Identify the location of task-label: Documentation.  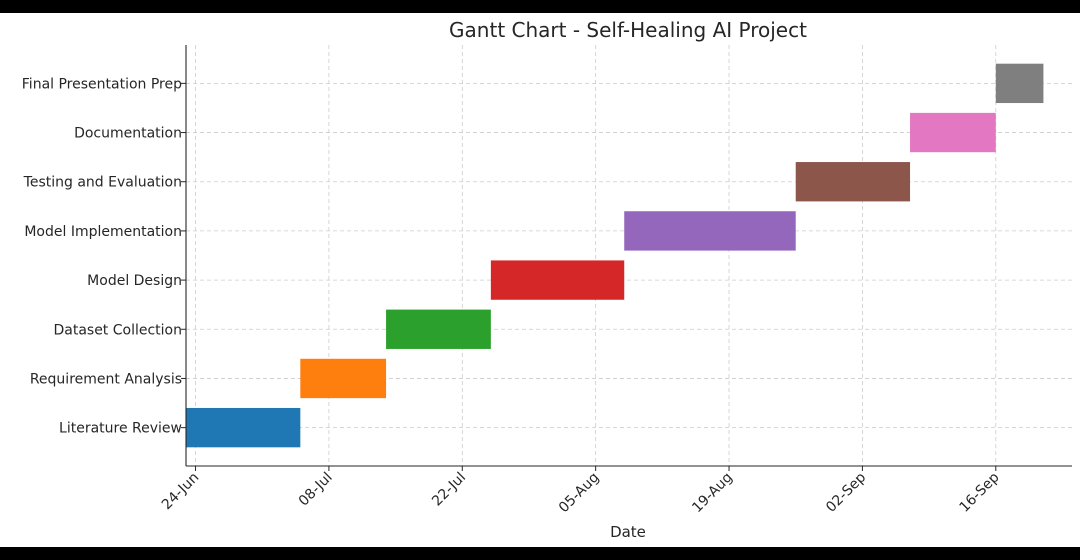
(128, 134).